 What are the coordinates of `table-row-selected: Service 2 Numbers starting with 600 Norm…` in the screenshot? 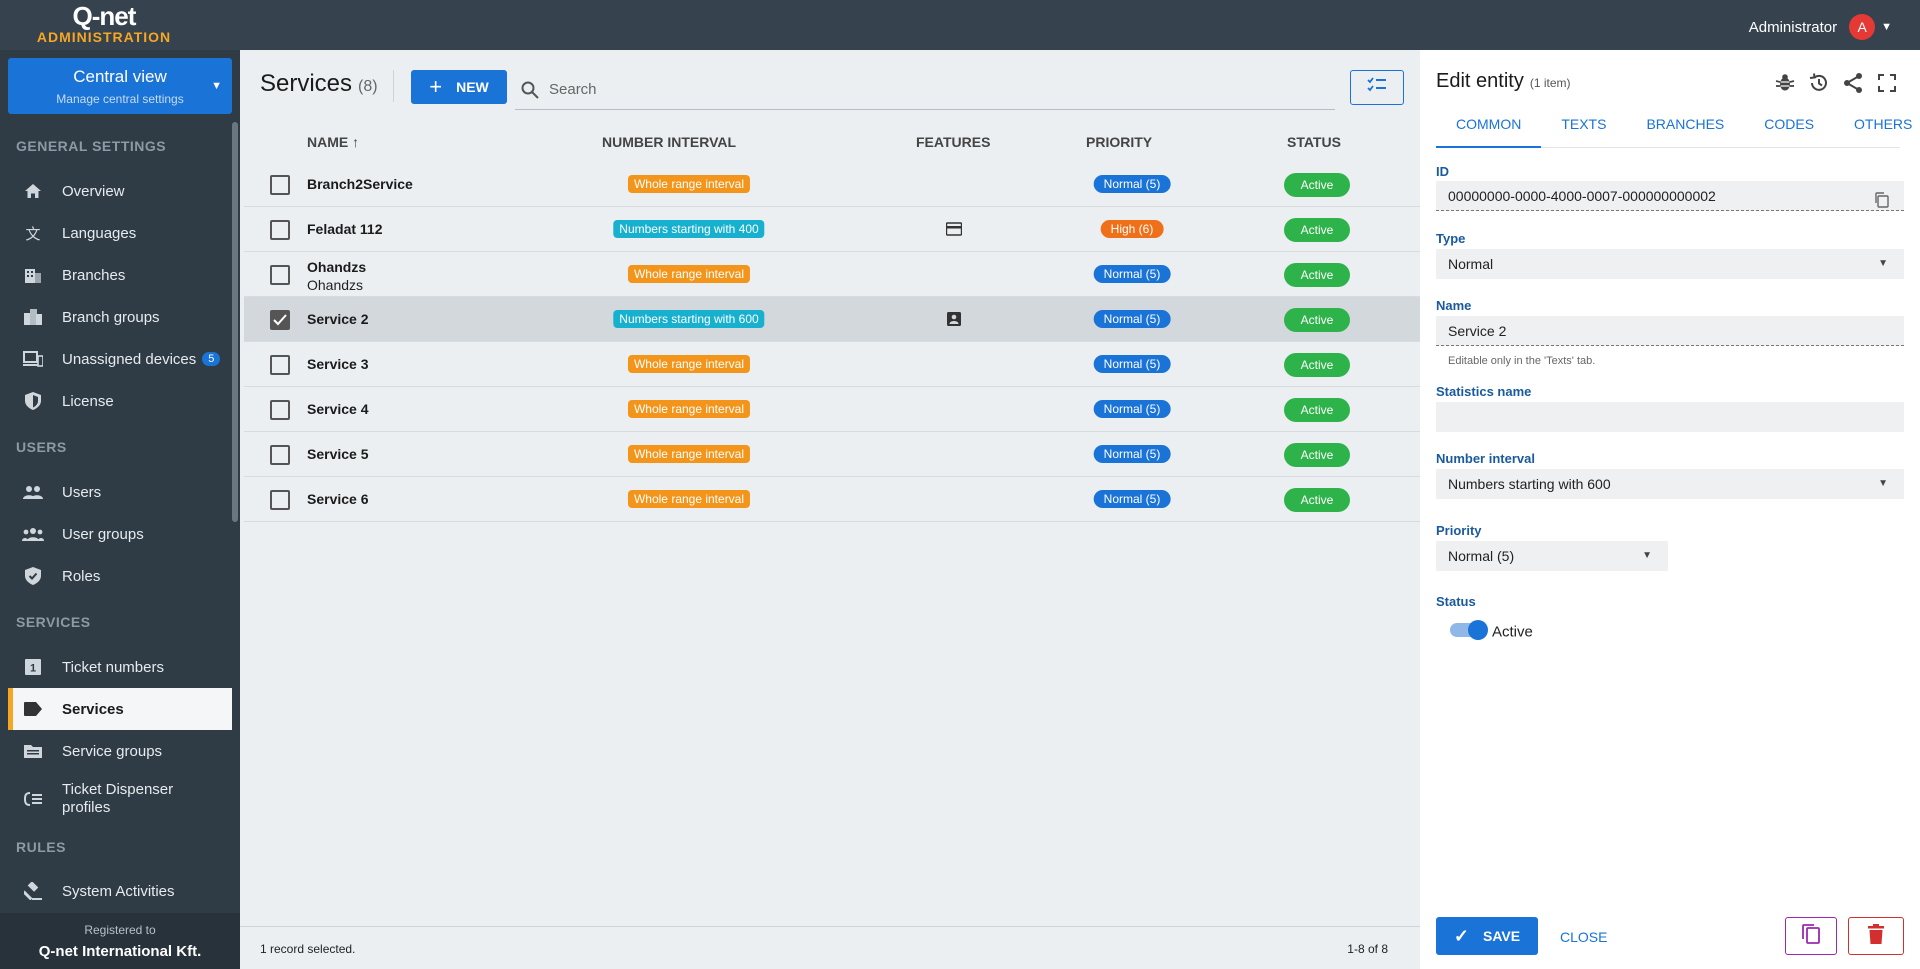 It's located at (832, 319).